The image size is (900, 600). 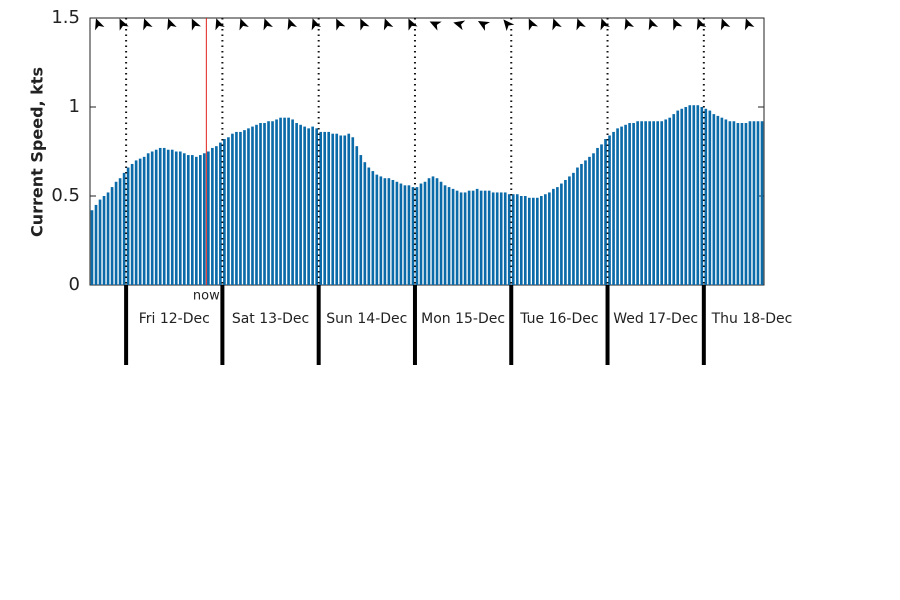 I want to click on now-label: now, so click(x=206, y=296).